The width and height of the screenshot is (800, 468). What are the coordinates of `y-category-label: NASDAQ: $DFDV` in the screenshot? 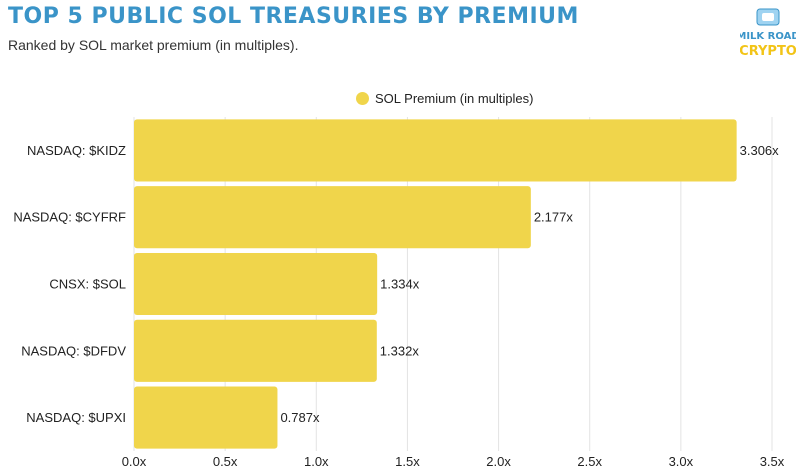 It's located at (73, 350).